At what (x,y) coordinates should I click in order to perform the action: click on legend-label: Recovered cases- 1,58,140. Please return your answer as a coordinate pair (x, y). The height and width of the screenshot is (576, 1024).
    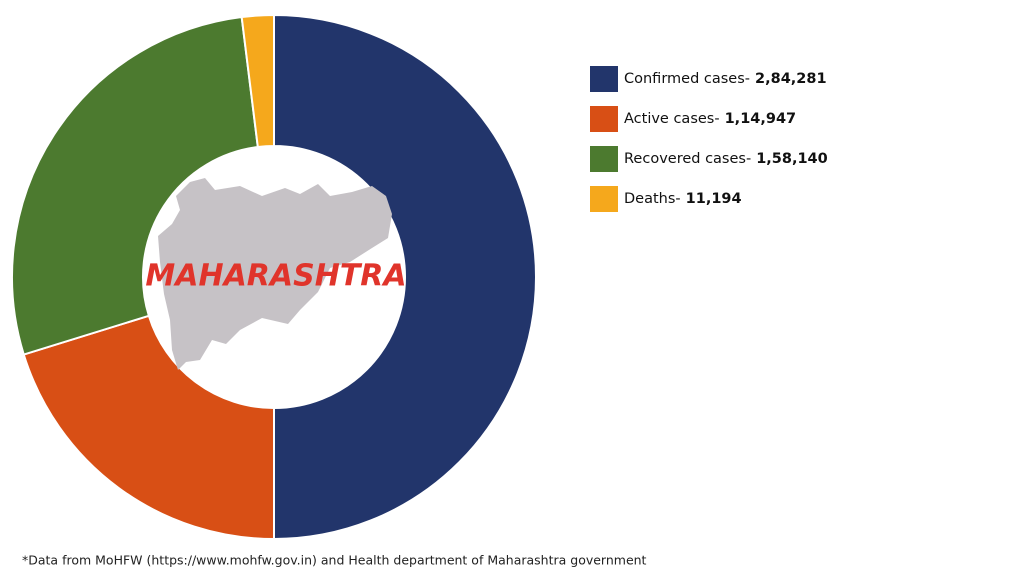
    Looking at the image, I should click on (726, 159).